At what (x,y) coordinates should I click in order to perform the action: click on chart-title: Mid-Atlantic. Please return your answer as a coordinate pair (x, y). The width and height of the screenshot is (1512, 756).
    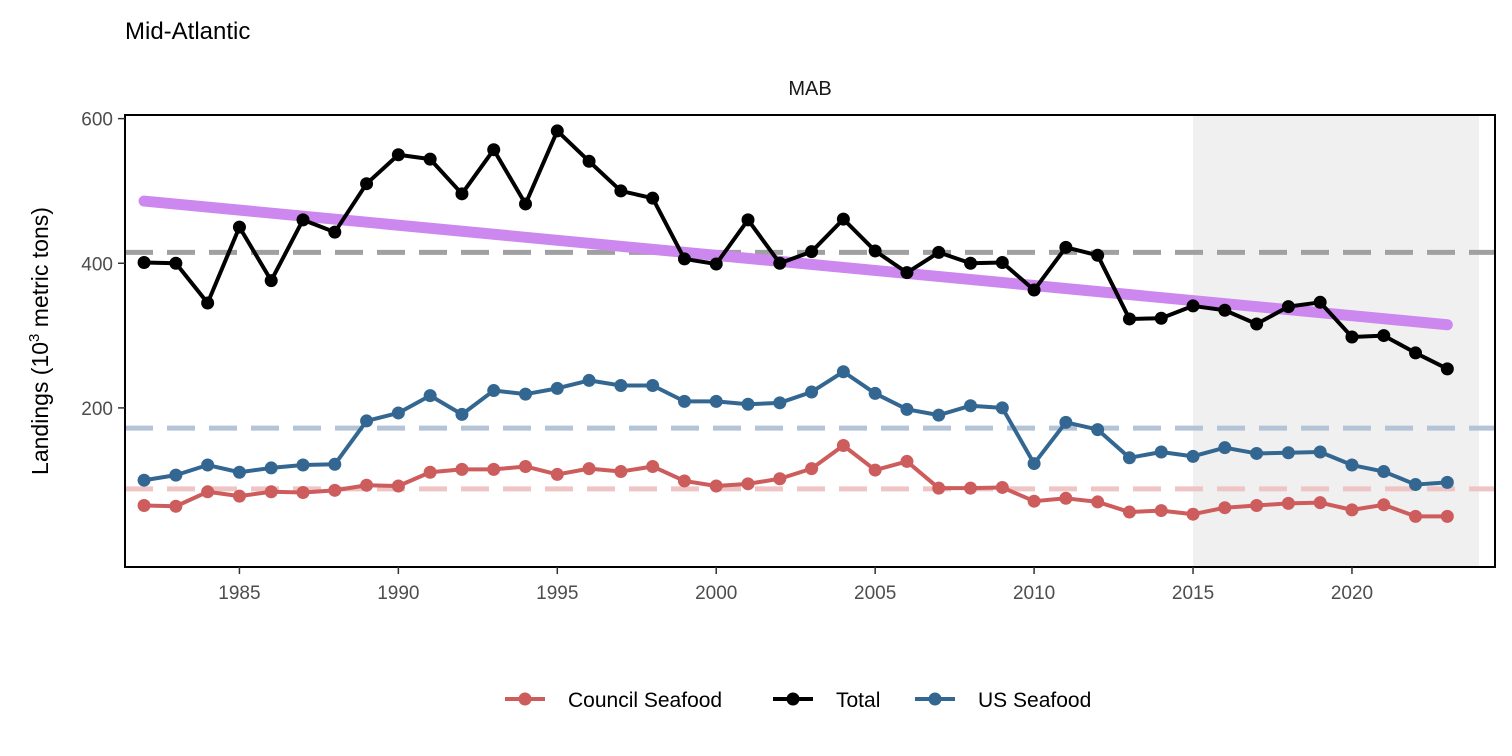
    Looking at the image, I should click on (187, 31).